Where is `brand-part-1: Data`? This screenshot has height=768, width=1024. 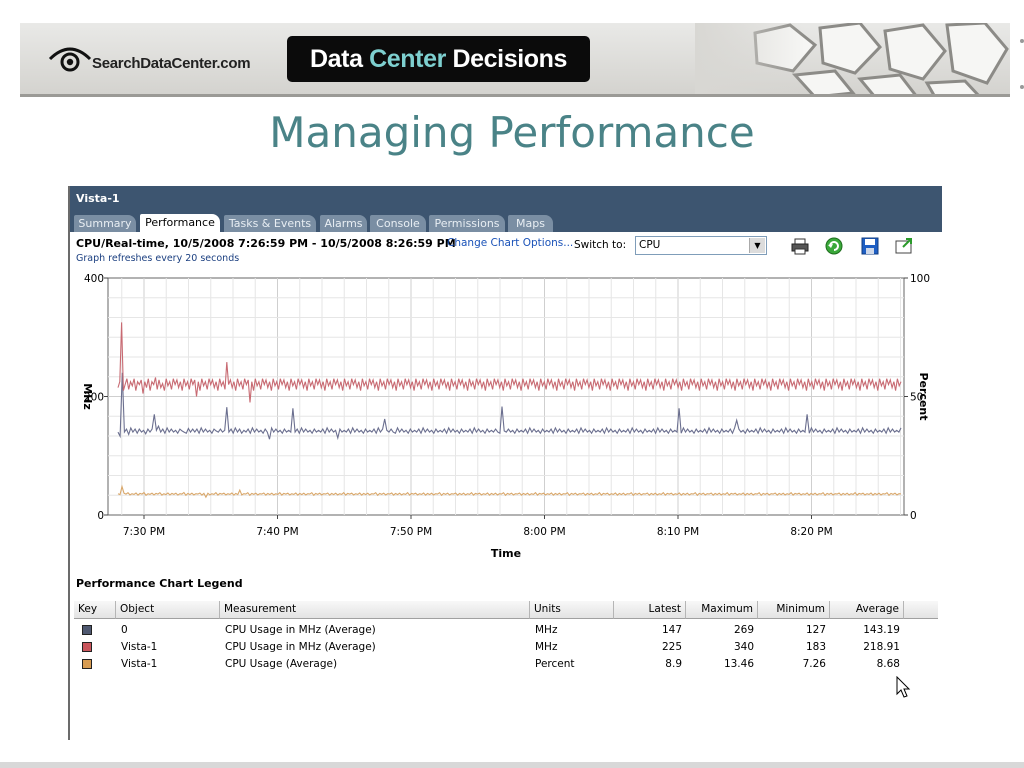 brand-part-1: Data is located at coordinates (340, 59).